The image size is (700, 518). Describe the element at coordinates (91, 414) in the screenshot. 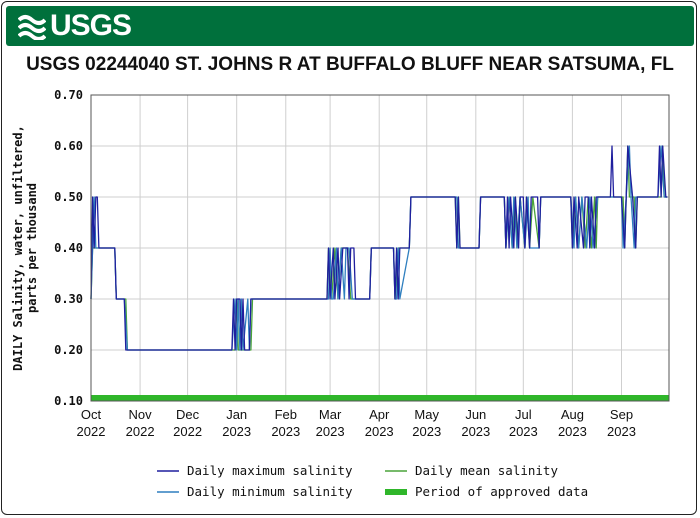

I see `x-tick-label-month: Oct` at that location.